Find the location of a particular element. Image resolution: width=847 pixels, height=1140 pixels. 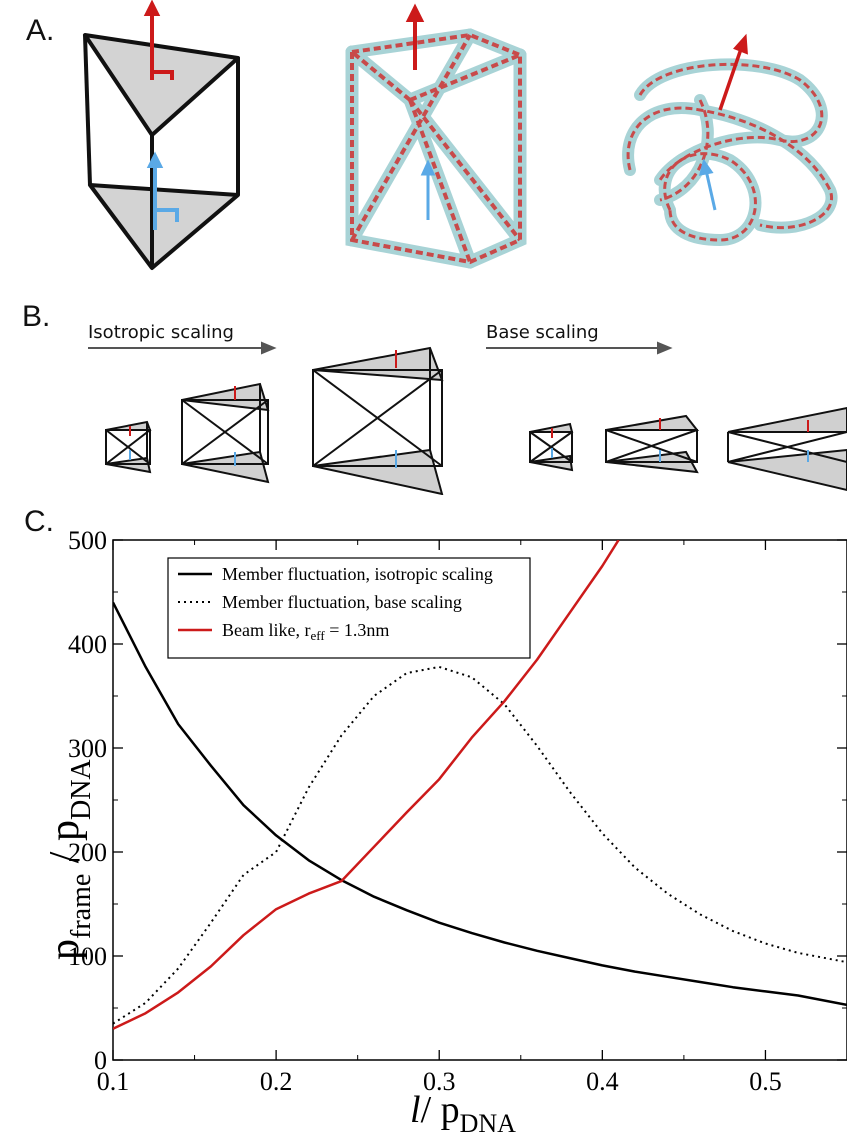

y-axis-label: pframe / pDNA is located at coordinates (69, 859).